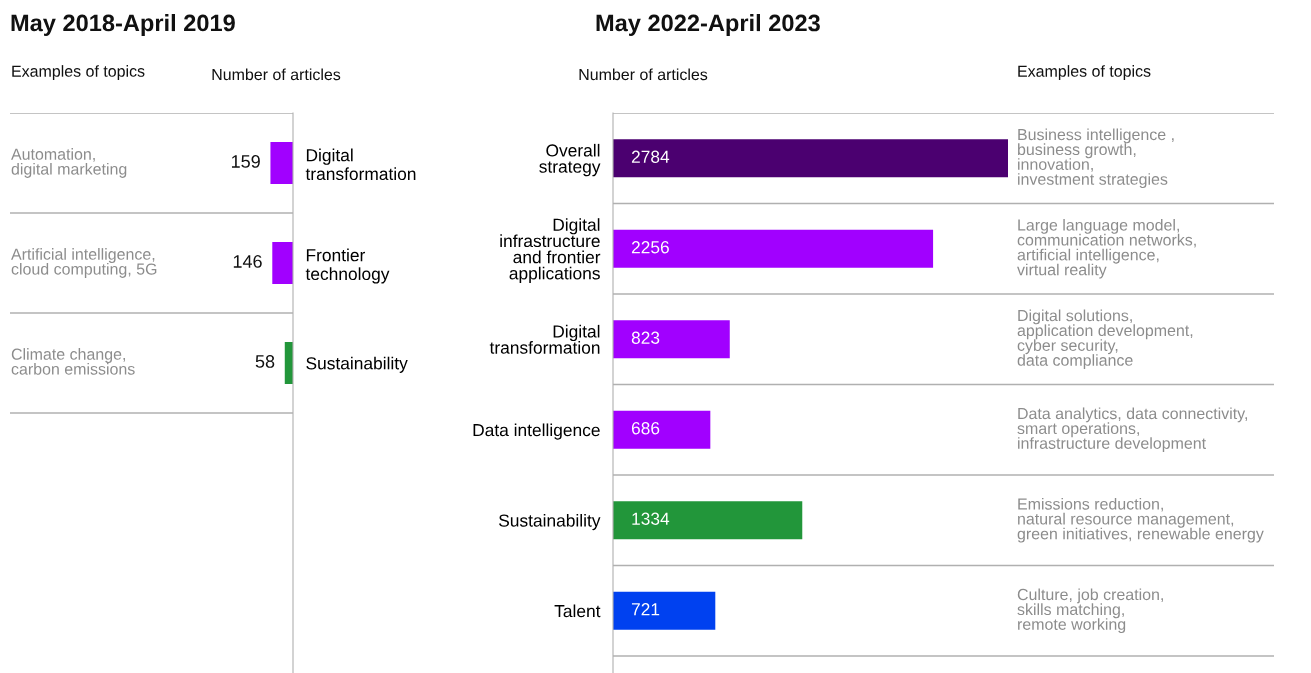 The width and height of the screenshot is (1311, 673). I want to click on data-label: 2784, so click(650, 156).